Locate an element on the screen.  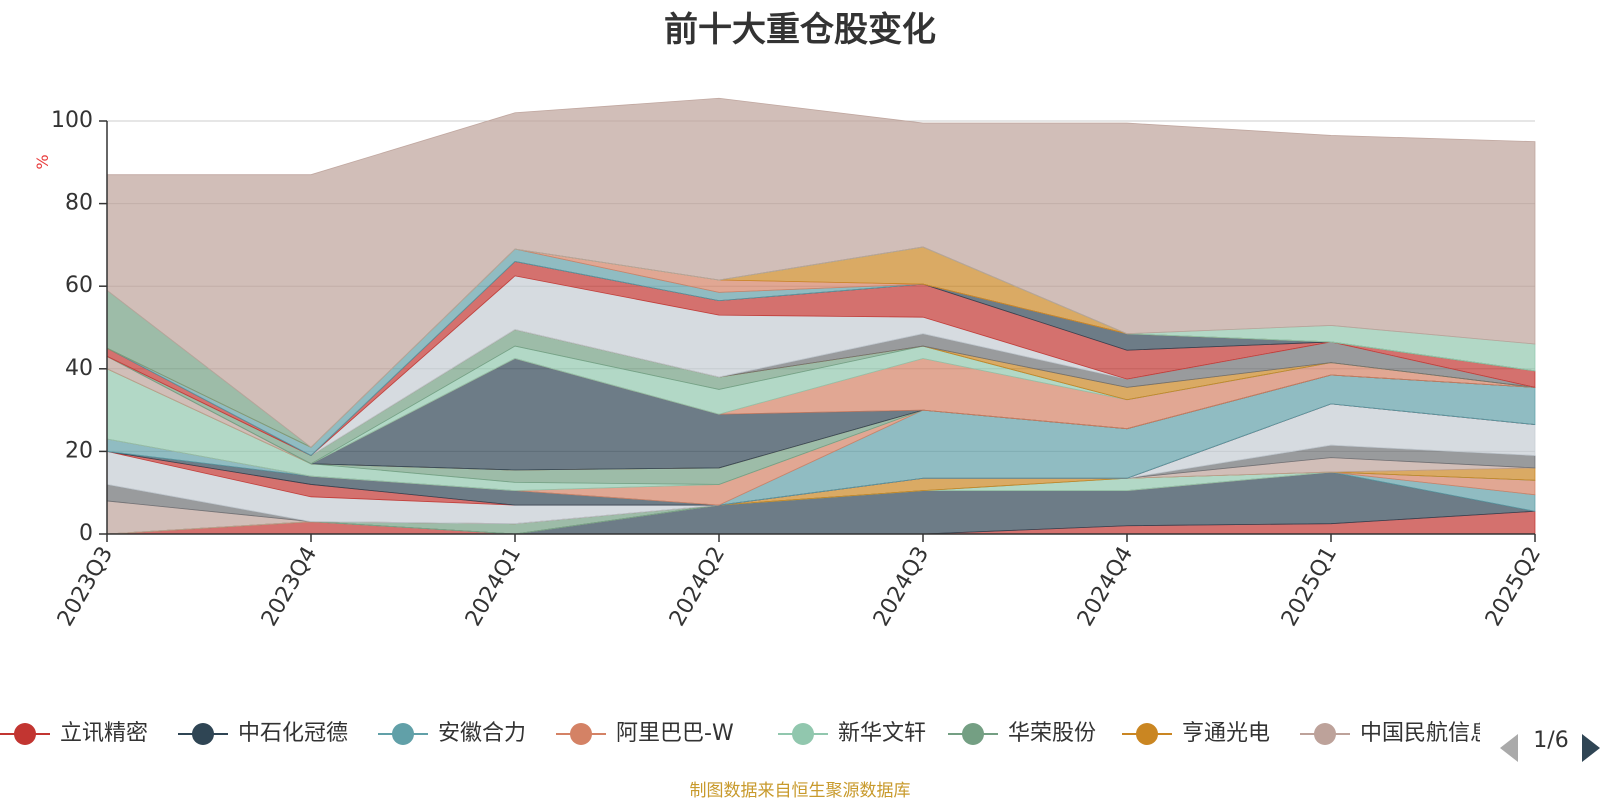
legend-item: 中石化冠德 is located at coordinates (263, 733).